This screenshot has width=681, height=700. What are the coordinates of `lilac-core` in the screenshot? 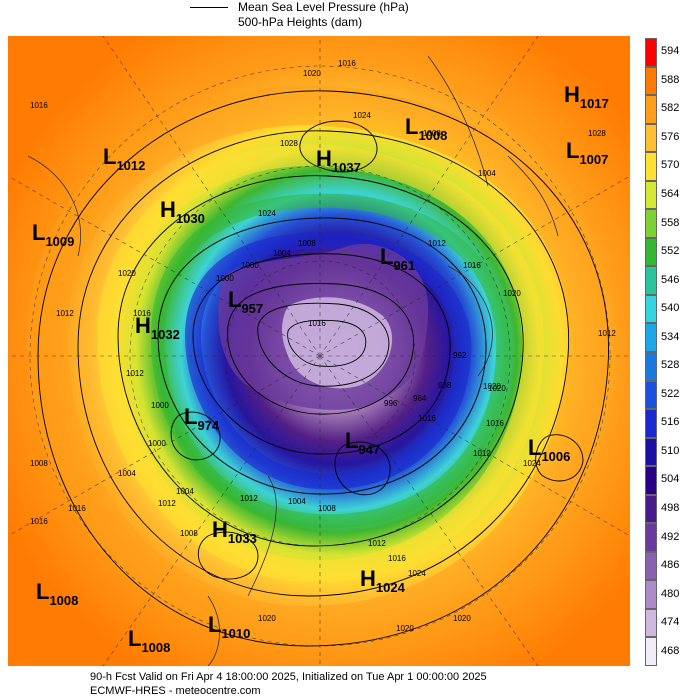 It's located at (337, 343).